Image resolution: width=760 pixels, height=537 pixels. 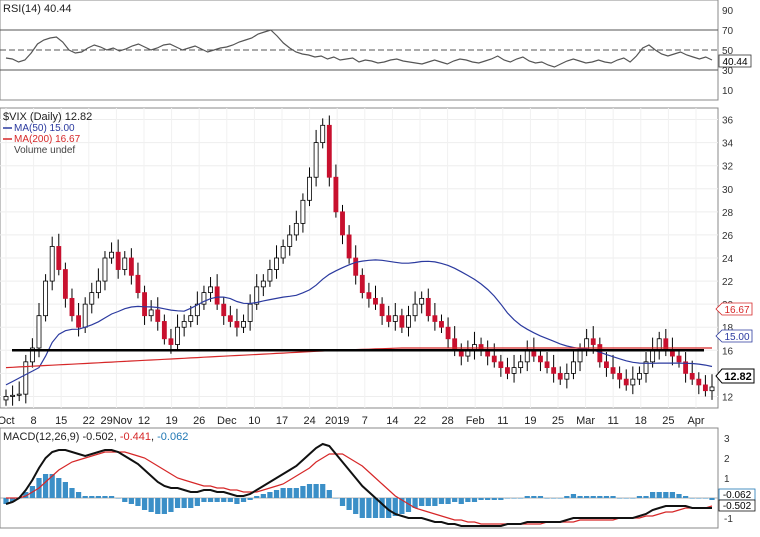 What do you see at coordinates (42, 437) in the screenshot?
I see `macd-label-prefix: MACD(12,26,9)` at bounding box center [42, 437].